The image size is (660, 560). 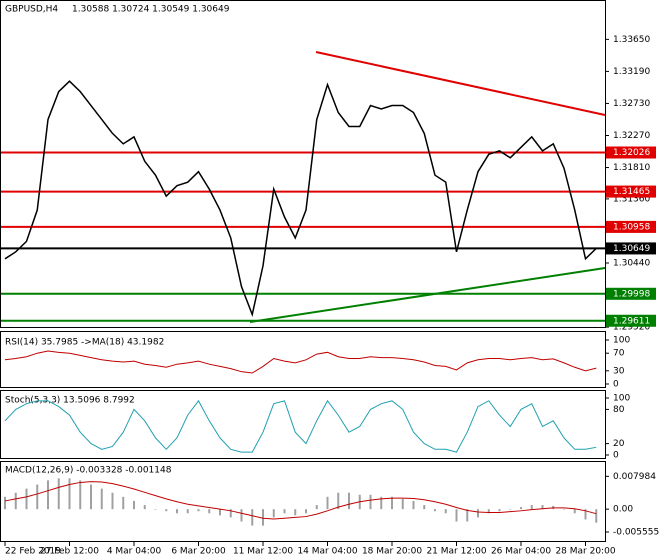 I want to click on y-tick-label: 0.00, so click(x=623, y=510).